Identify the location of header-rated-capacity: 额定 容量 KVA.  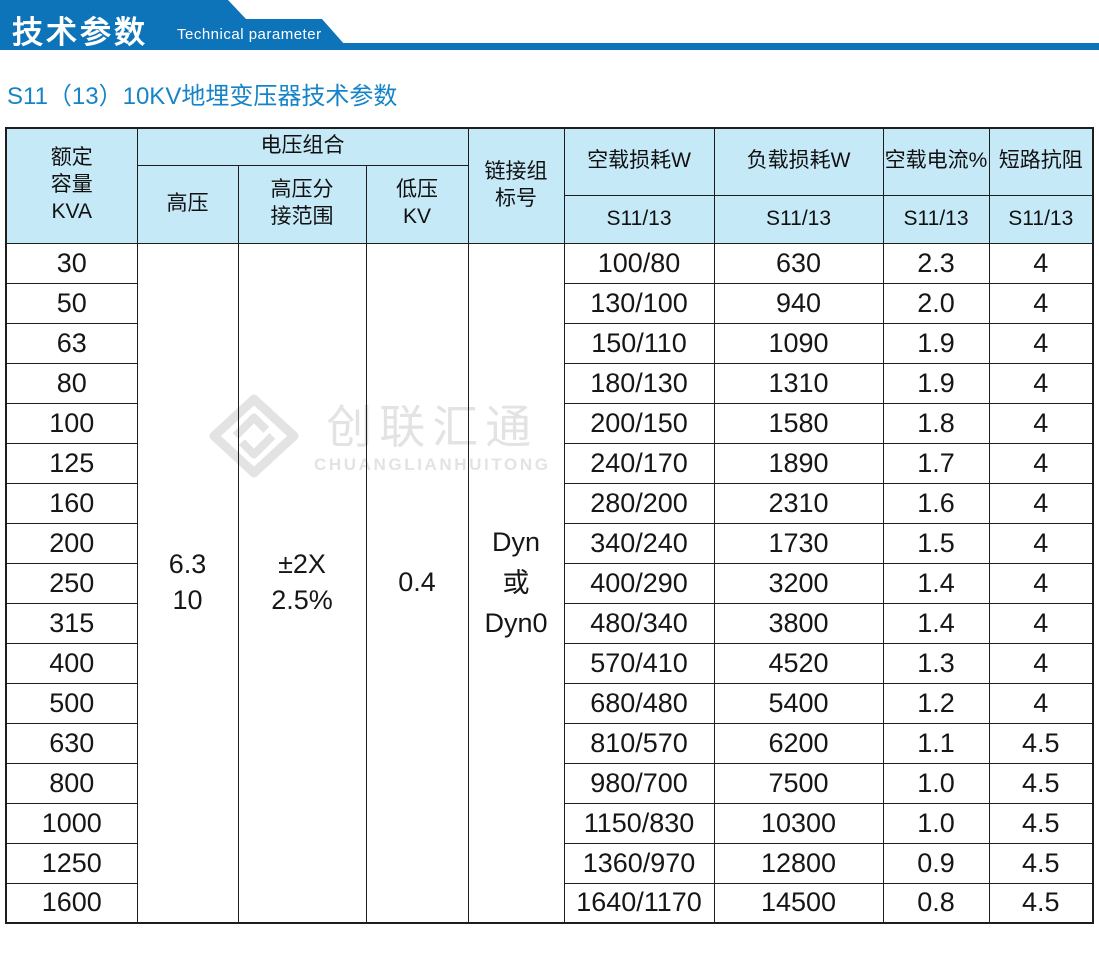
(71, 185).